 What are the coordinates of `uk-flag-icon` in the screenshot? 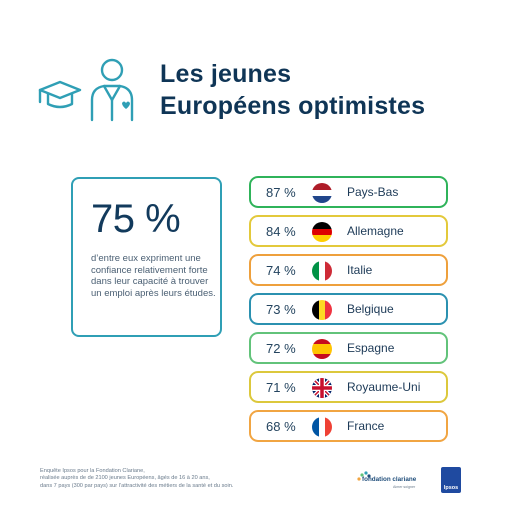 It's located at (322, 388).